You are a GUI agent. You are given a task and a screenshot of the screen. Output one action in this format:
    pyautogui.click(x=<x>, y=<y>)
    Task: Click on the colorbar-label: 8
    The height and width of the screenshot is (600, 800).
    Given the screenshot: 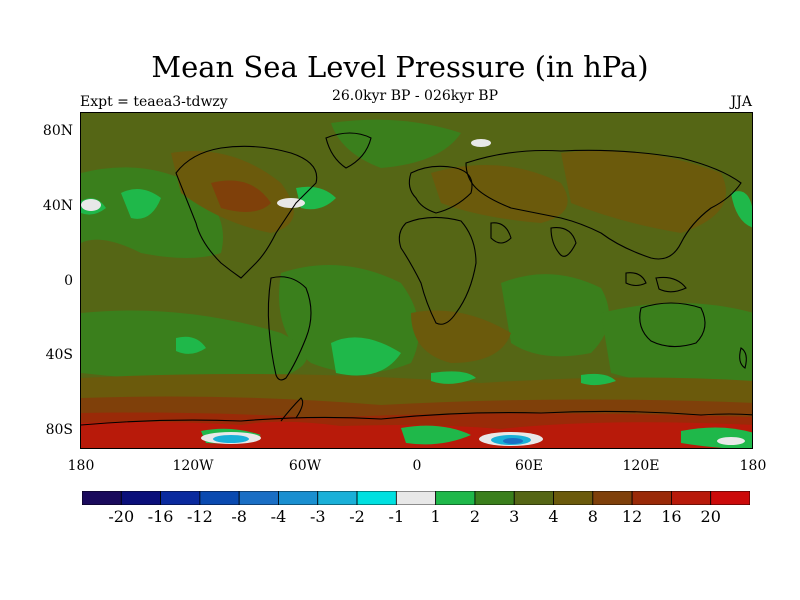 What is the action you would take?
    pyautogui.click(x=592, y=516)
    